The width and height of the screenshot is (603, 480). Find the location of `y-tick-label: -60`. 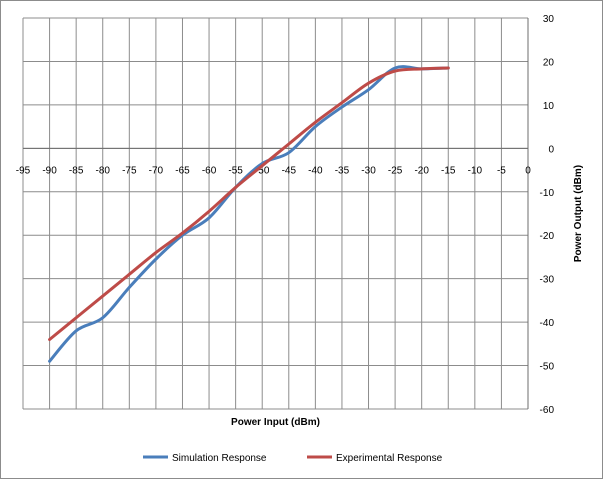

y-tick-label: -60 is located at coordinates (547, 410).